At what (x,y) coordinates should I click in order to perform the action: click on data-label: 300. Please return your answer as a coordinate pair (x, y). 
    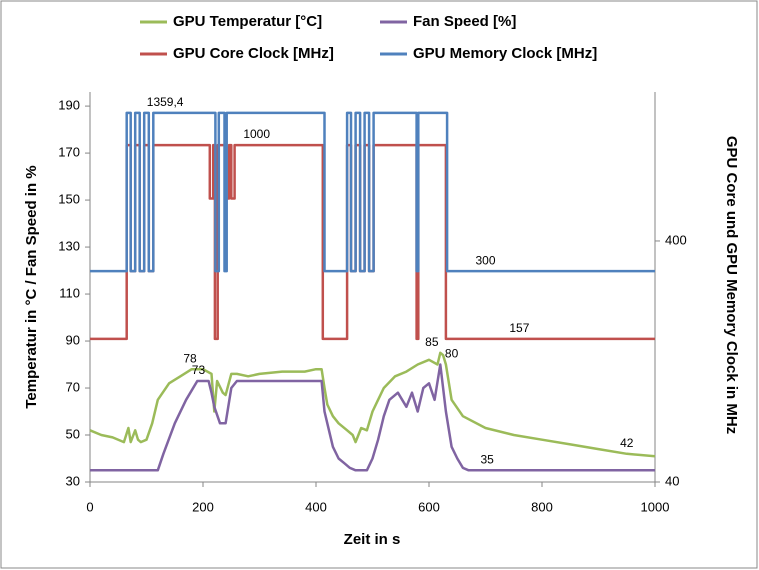
    Looking at the image, I should click on (485, 260).